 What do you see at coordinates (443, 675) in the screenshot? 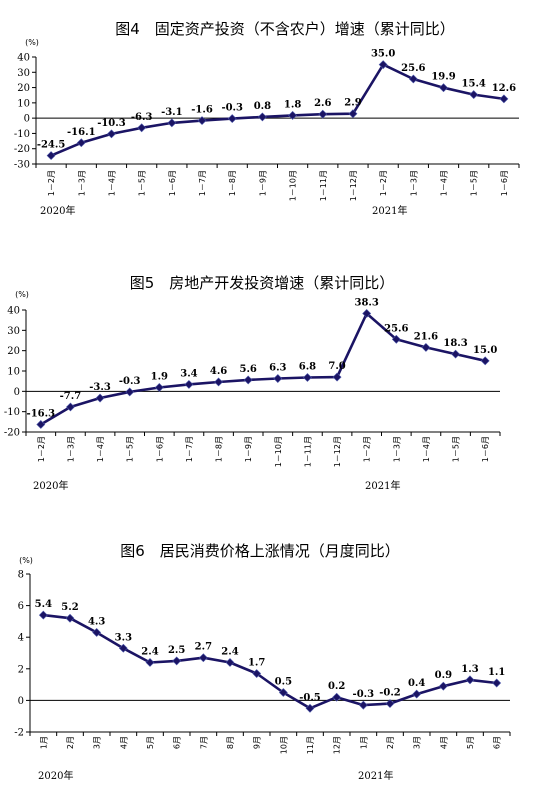
I see `data-label: 0.9` at bounding box center [443, 675].